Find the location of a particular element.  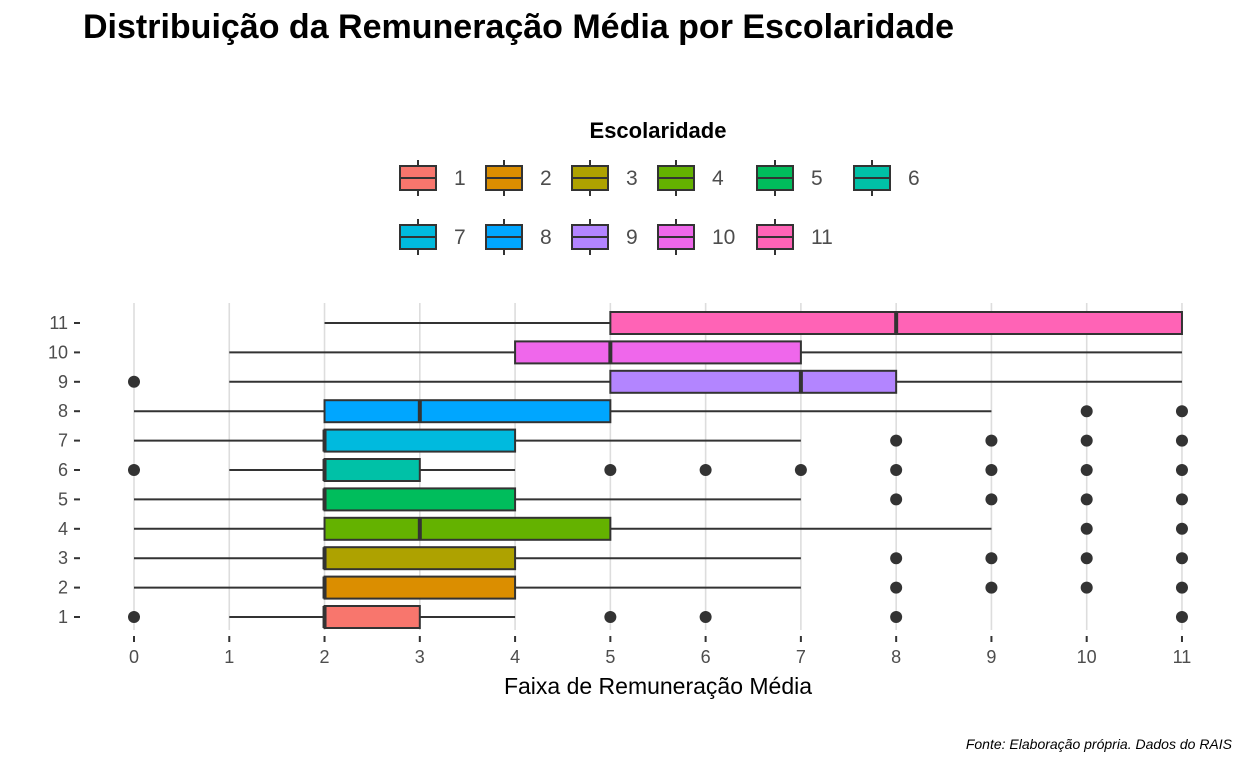

x-tick-label: 1 is located at coordinates (229, 657).